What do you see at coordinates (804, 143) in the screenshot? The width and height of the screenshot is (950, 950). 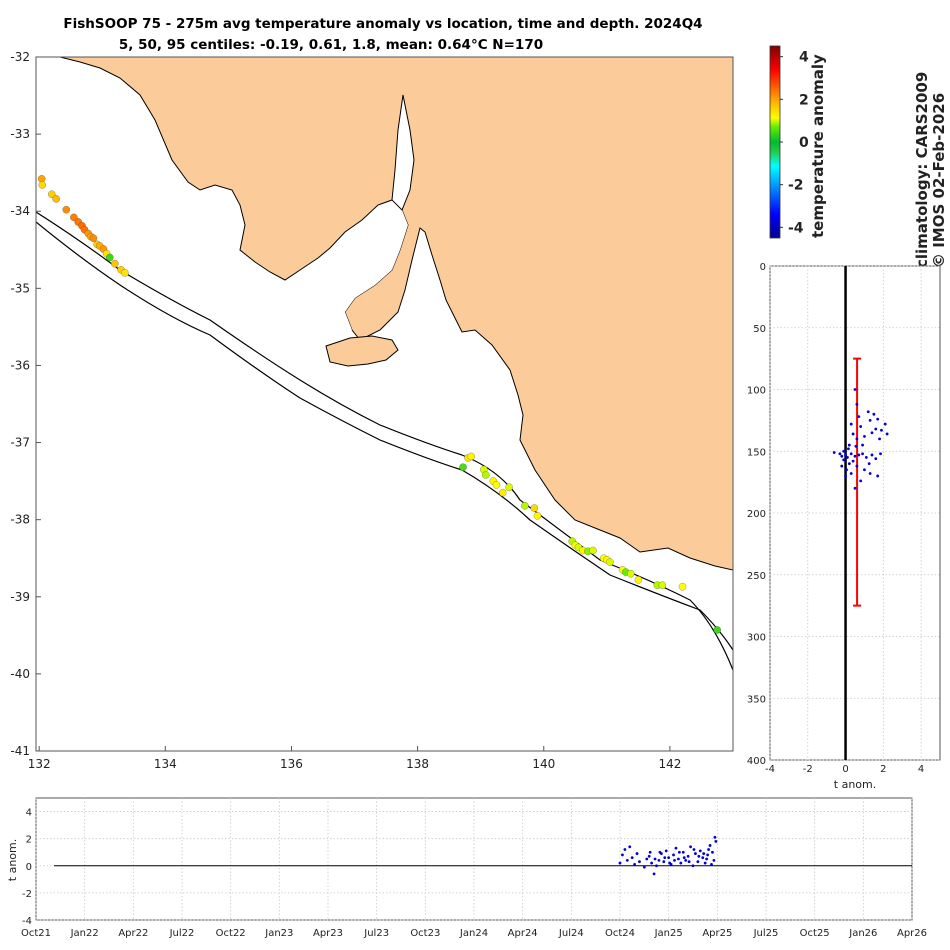 I see `colorbar-tick-label: 0` at bounding box center [804, 143].